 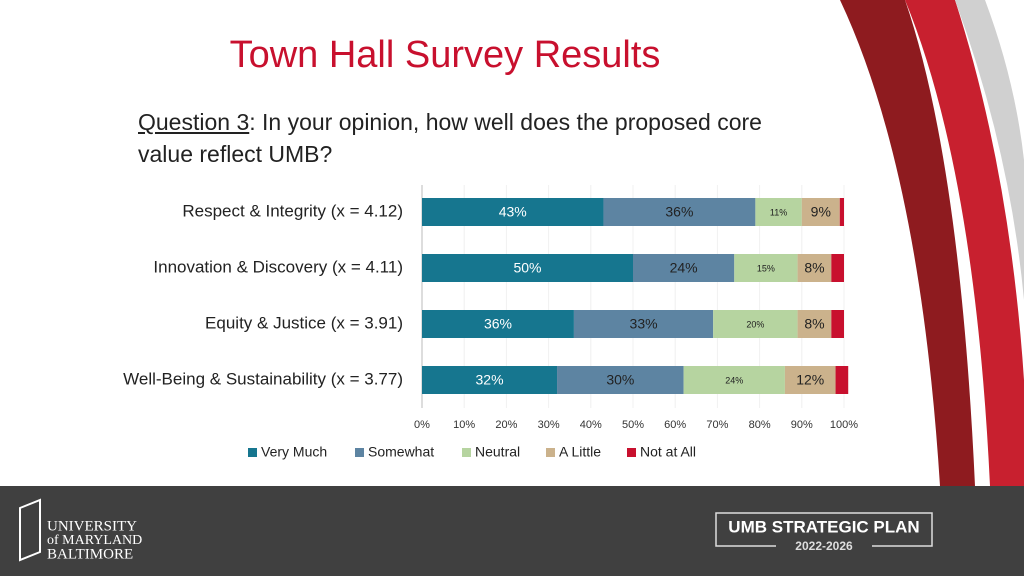 I want to click on legend-label: Very Much, so click(x=294, y=452).